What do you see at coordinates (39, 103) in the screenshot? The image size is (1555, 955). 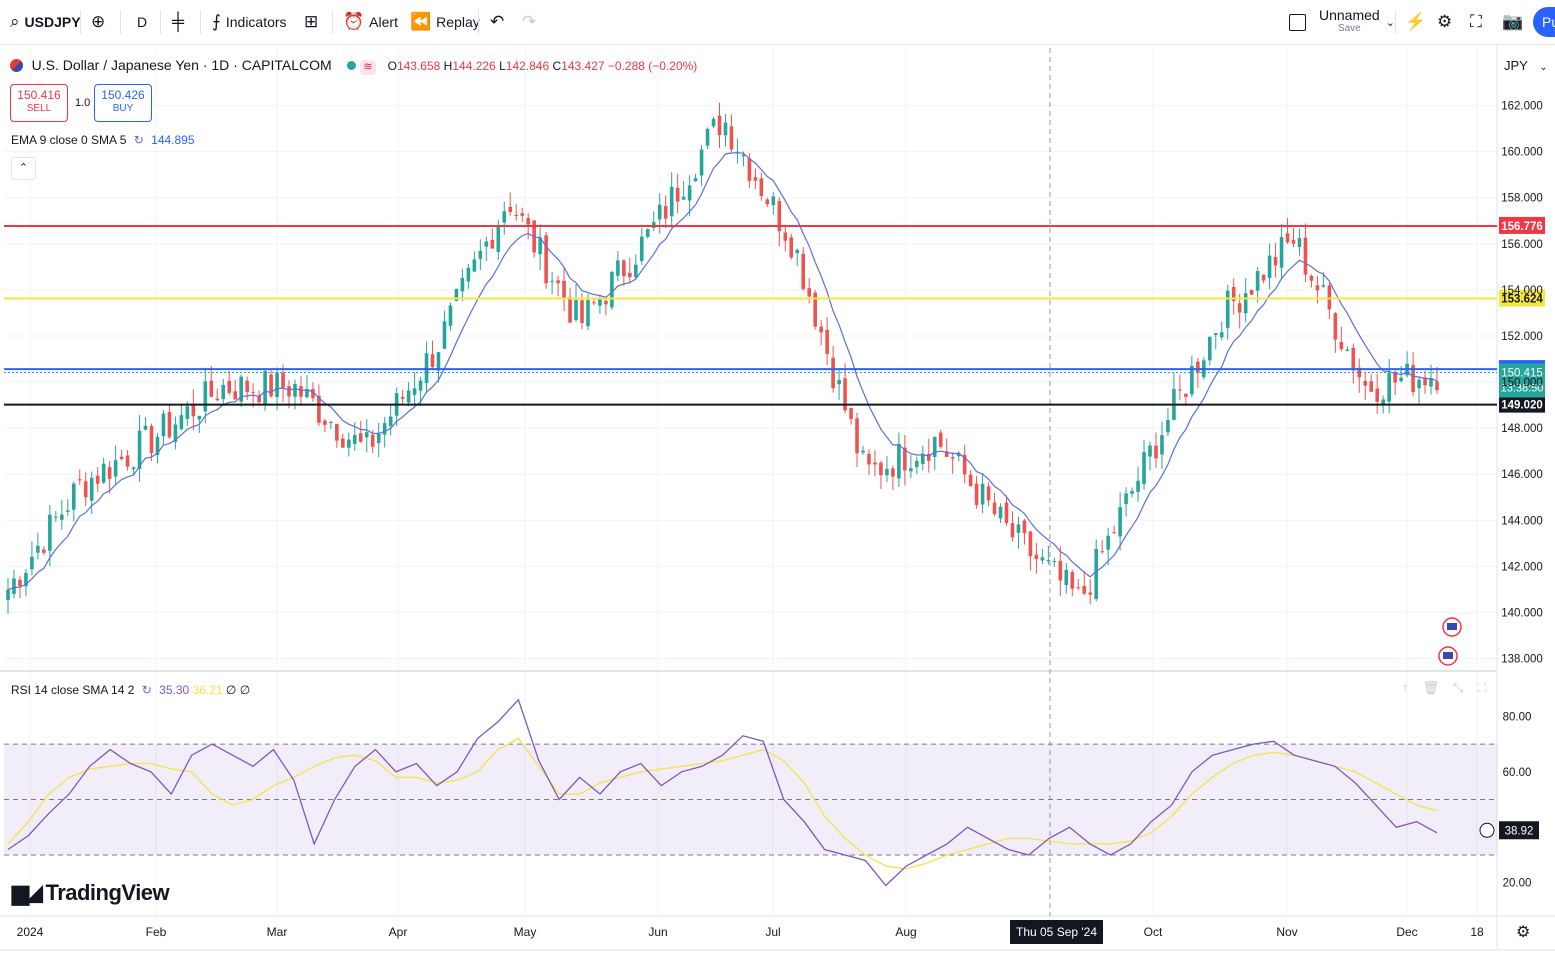 I see `sell-button: 150.416 SELL` at bounding box center [39, 103].